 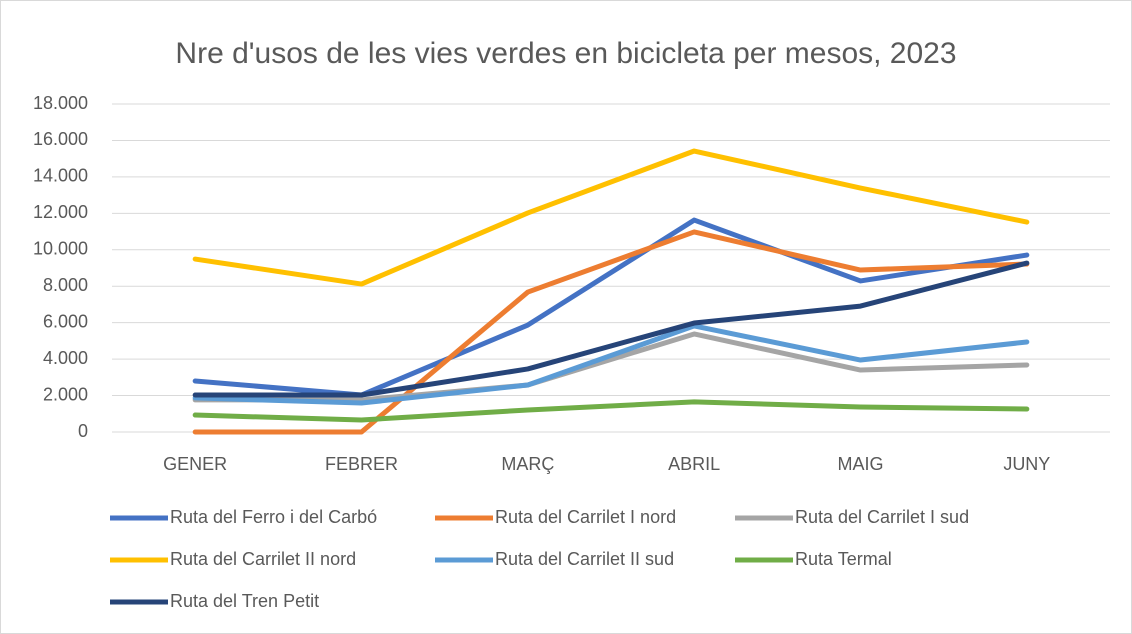 I want to click on y-tick-label: 4.000, so click(x=65, y=358).